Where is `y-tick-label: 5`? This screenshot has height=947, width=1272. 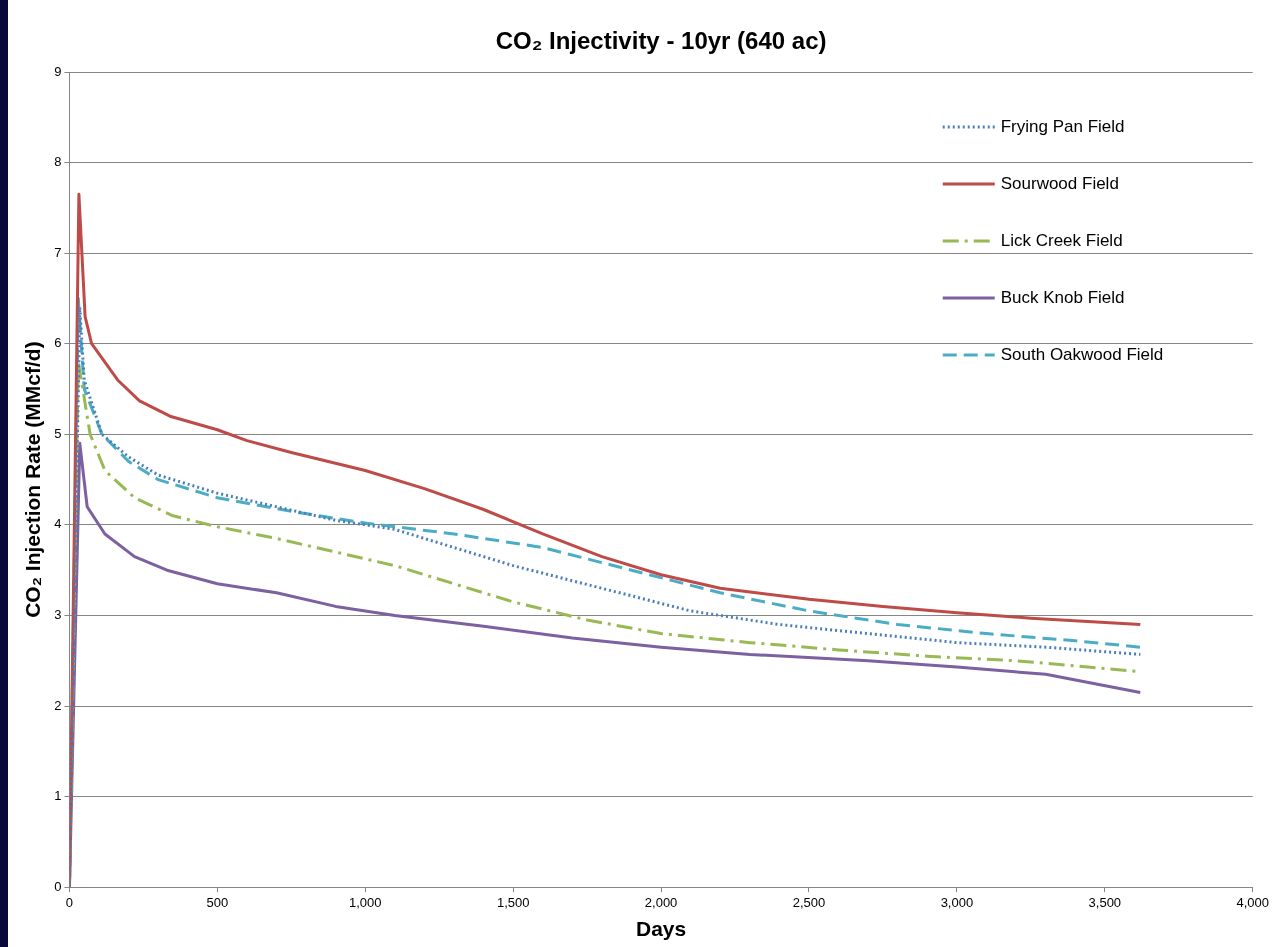 y-tick-label: 5 is located at coordinates (58, 433).